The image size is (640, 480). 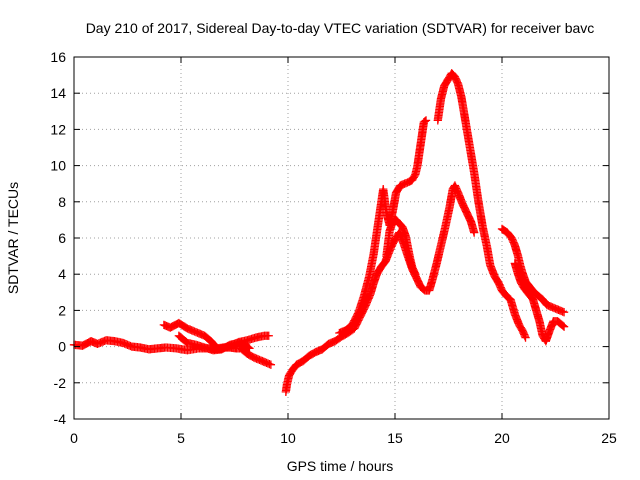 What do you see at coordinates (481, 205) in the screenshot?
I see `series-arc-storm` at bounding box center [481, 205].